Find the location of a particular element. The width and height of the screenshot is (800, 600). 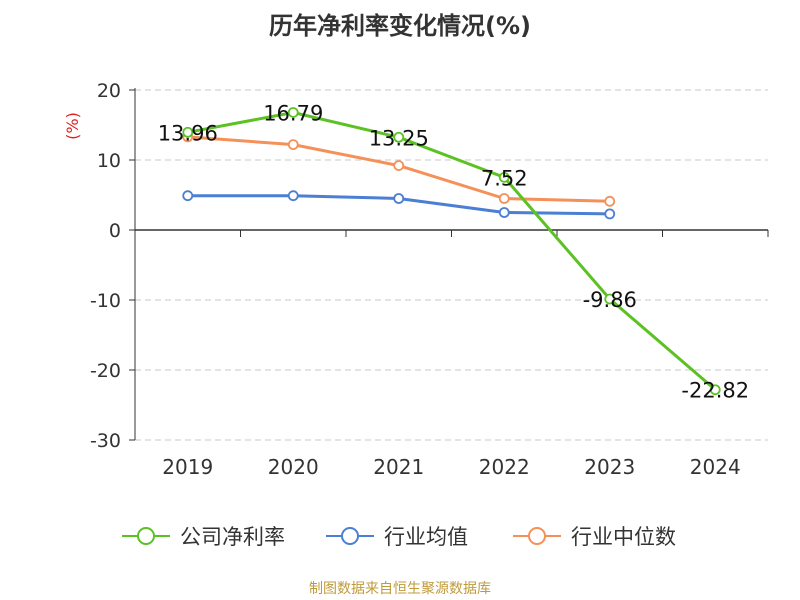

y-tick-label: -10 is located at coordinates (105, 301).